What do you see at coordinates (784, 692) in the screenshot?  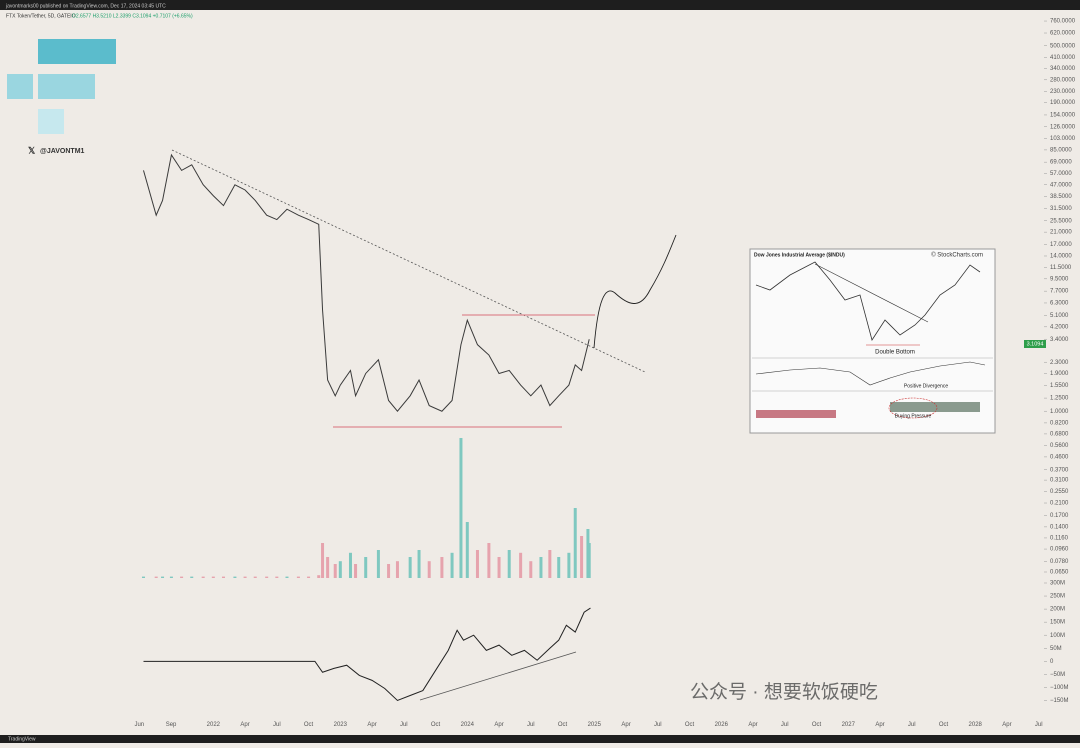 I see `wechat-watermark: 公众号 · 想要软饭硬吃` at bounding box center [784, 692].